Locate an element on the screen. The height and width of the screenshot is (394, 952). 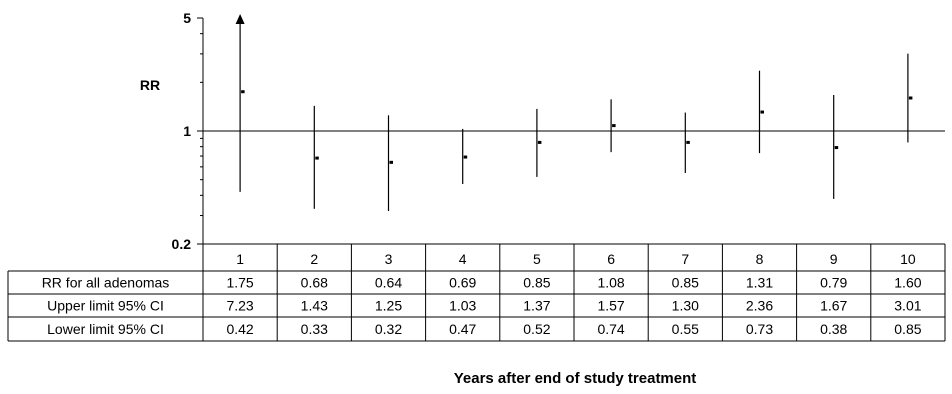
x-tick-label: 6 is located at coordinates (611, 259).